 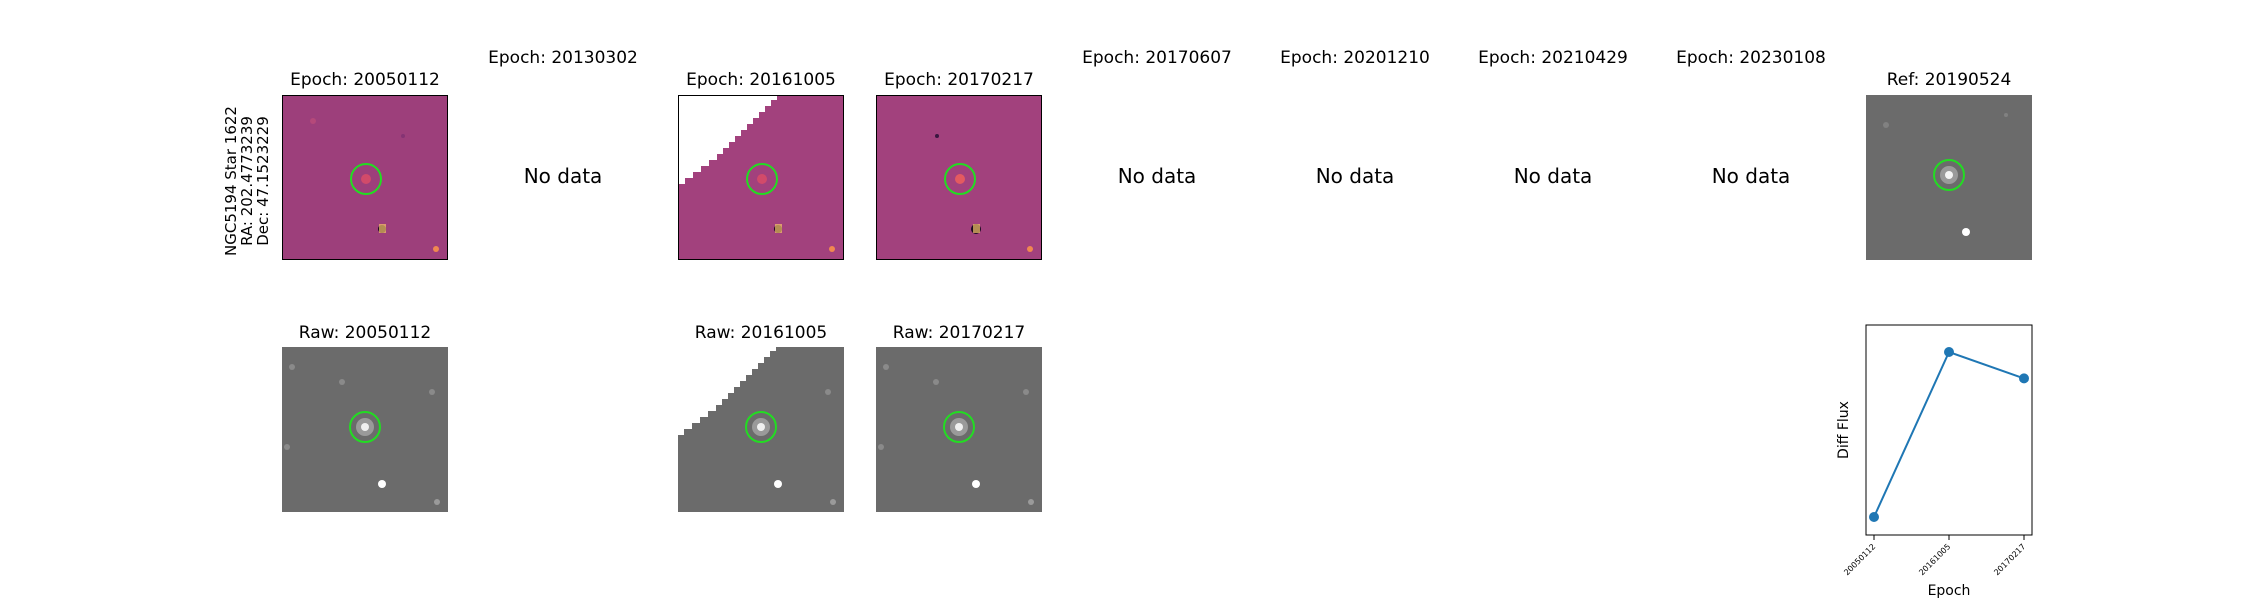 I want to click on x-tick-label-20170217: 20170217, so click(x=2009, y=559).